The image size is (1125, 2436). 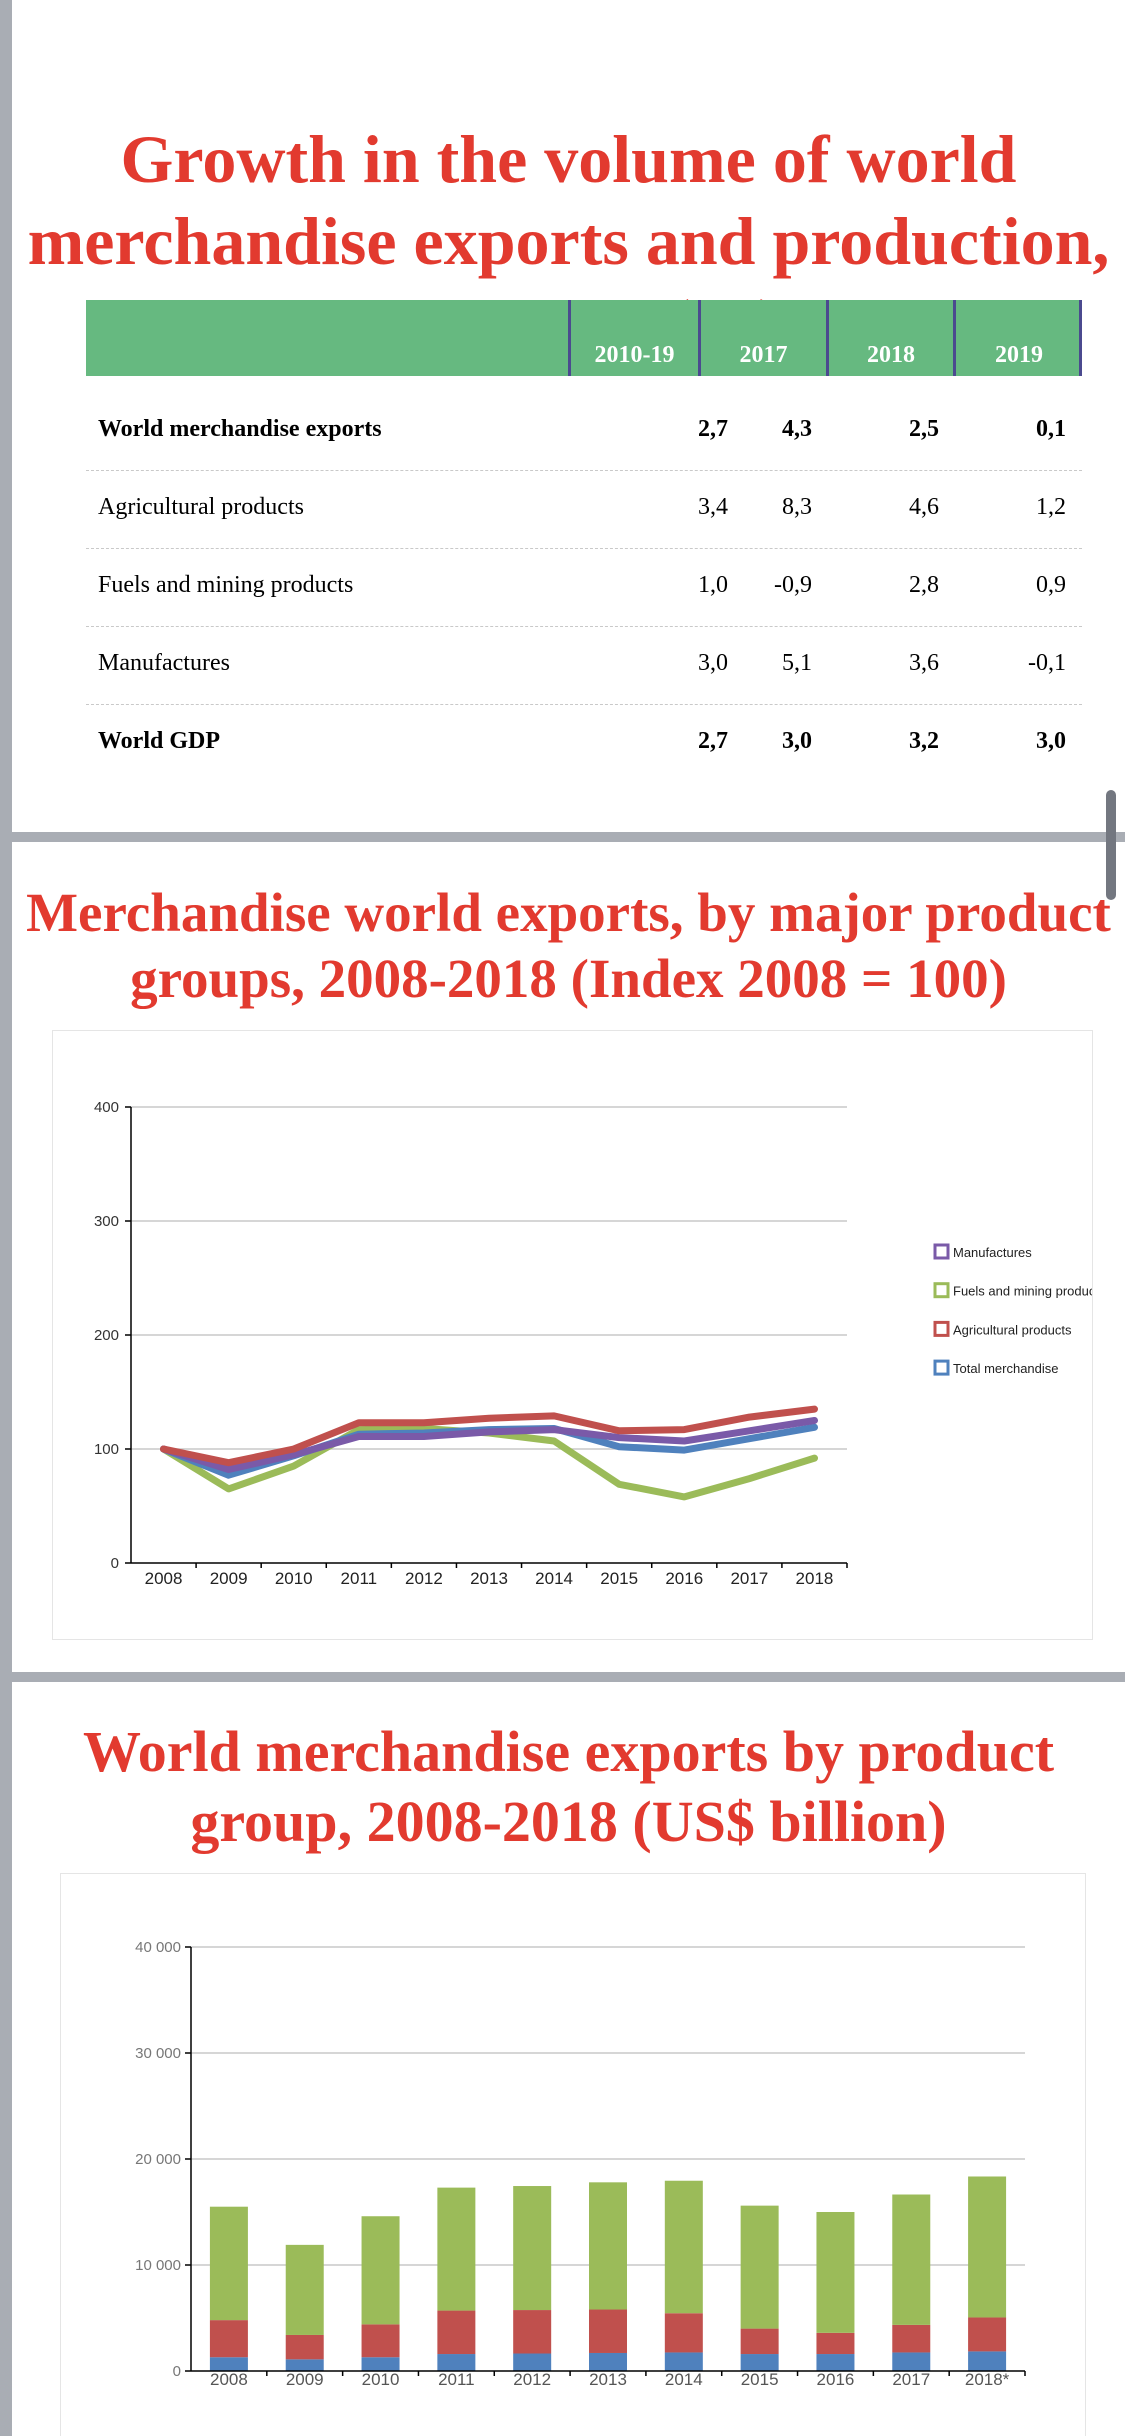 What do you see at coordinates (554, 1578) in the screenshot?
I see `x-tick-label: 2014` at bounding box center [554, 1578].